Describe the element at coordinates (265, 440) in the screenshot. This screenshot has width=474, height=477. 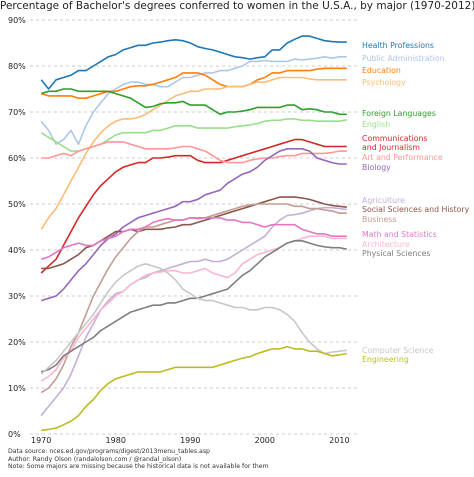
I see `x-tick-label-2000: 2000` at that location.